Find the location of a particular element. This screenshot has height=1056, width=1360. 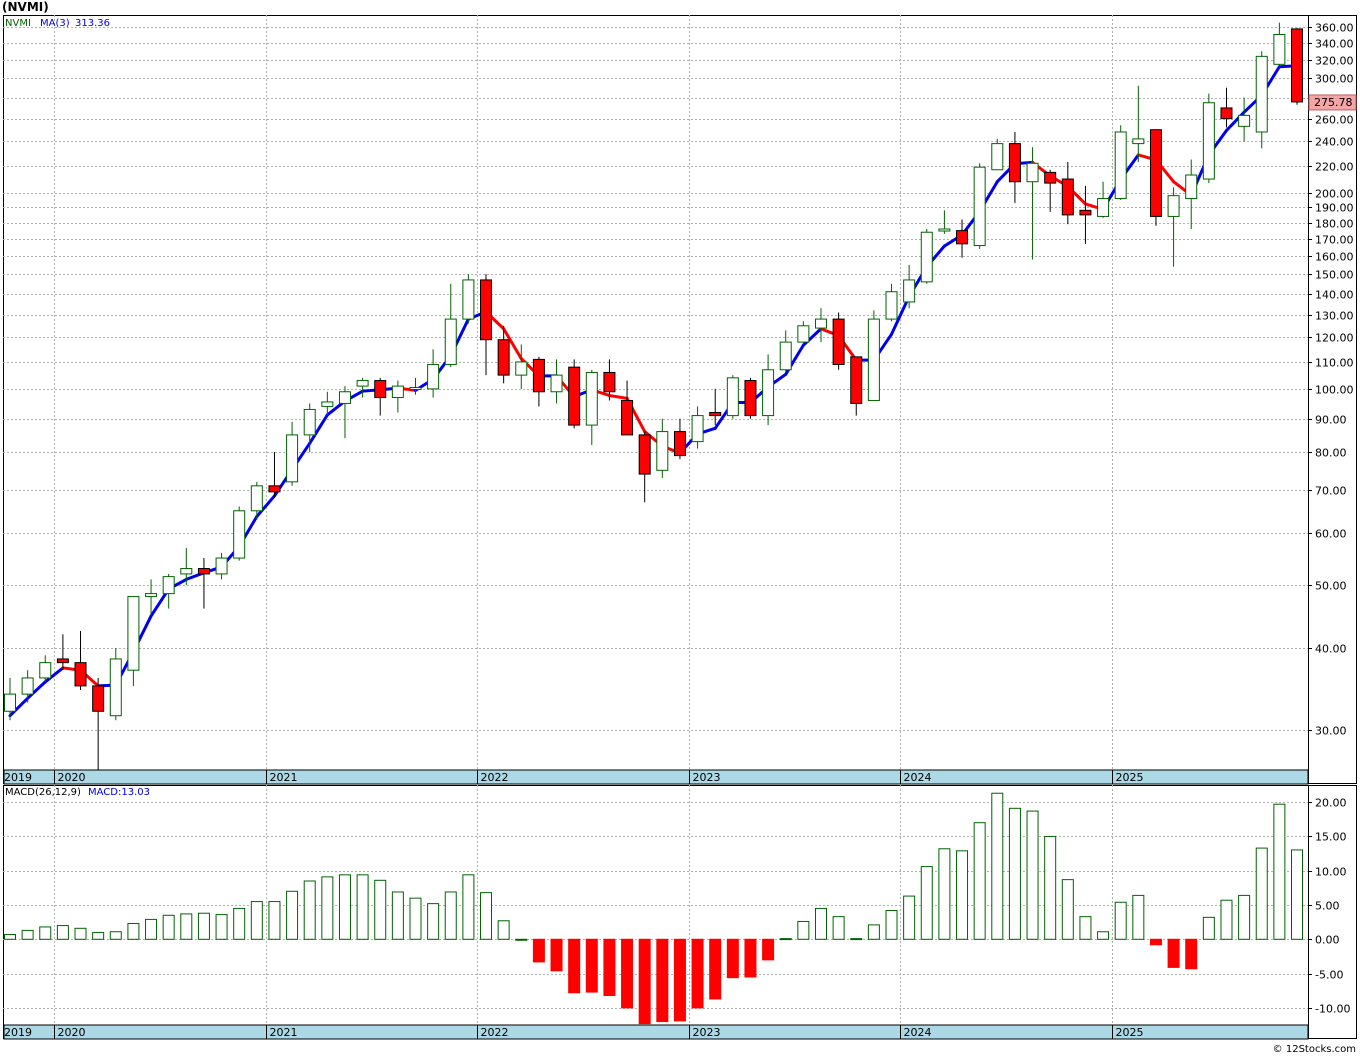

price-legend: NVMI MA(3) 313.36 is located at coordinates (57, 23).